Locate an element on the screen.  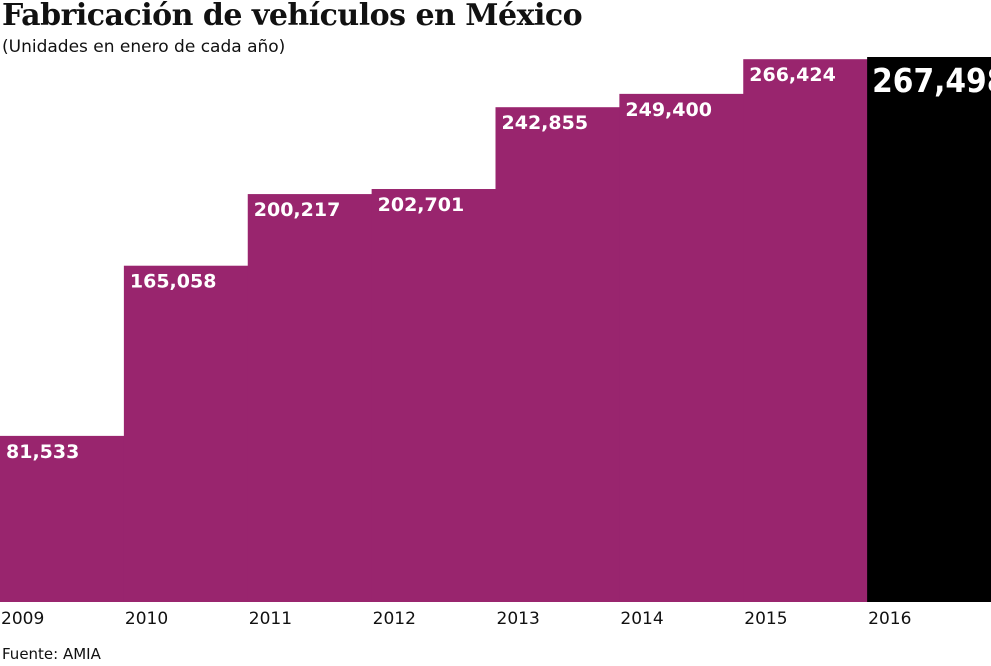
bar-2016 is located at coordinates (929, 329).